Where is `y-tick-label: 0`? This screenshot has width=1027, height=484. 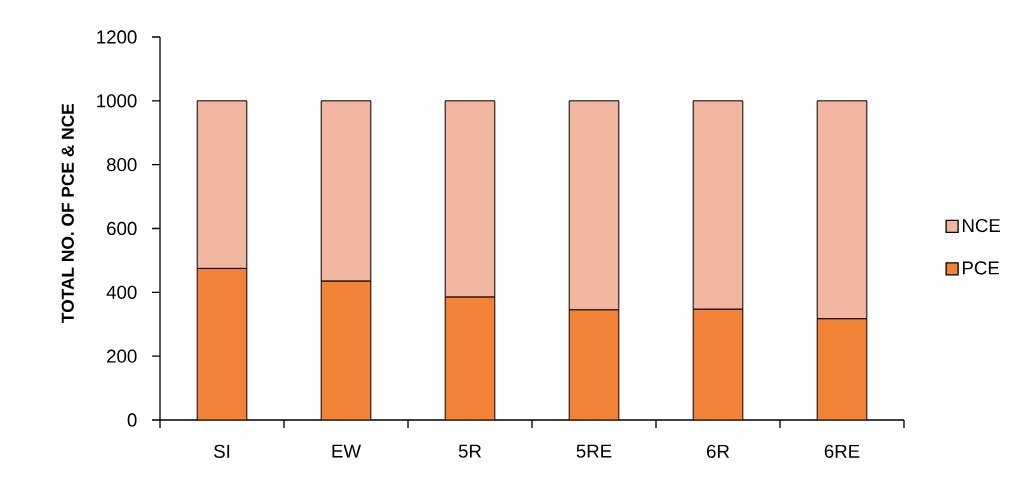 y-tick-label: 0 is located at coordinates (132, 420).